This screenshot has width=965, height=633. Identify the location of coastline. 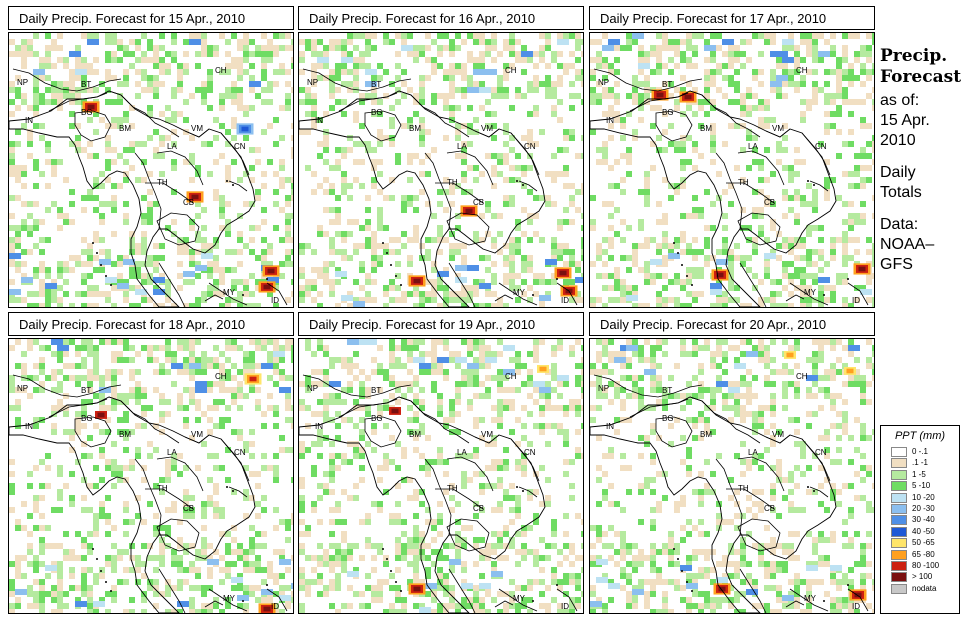
(132, 198).